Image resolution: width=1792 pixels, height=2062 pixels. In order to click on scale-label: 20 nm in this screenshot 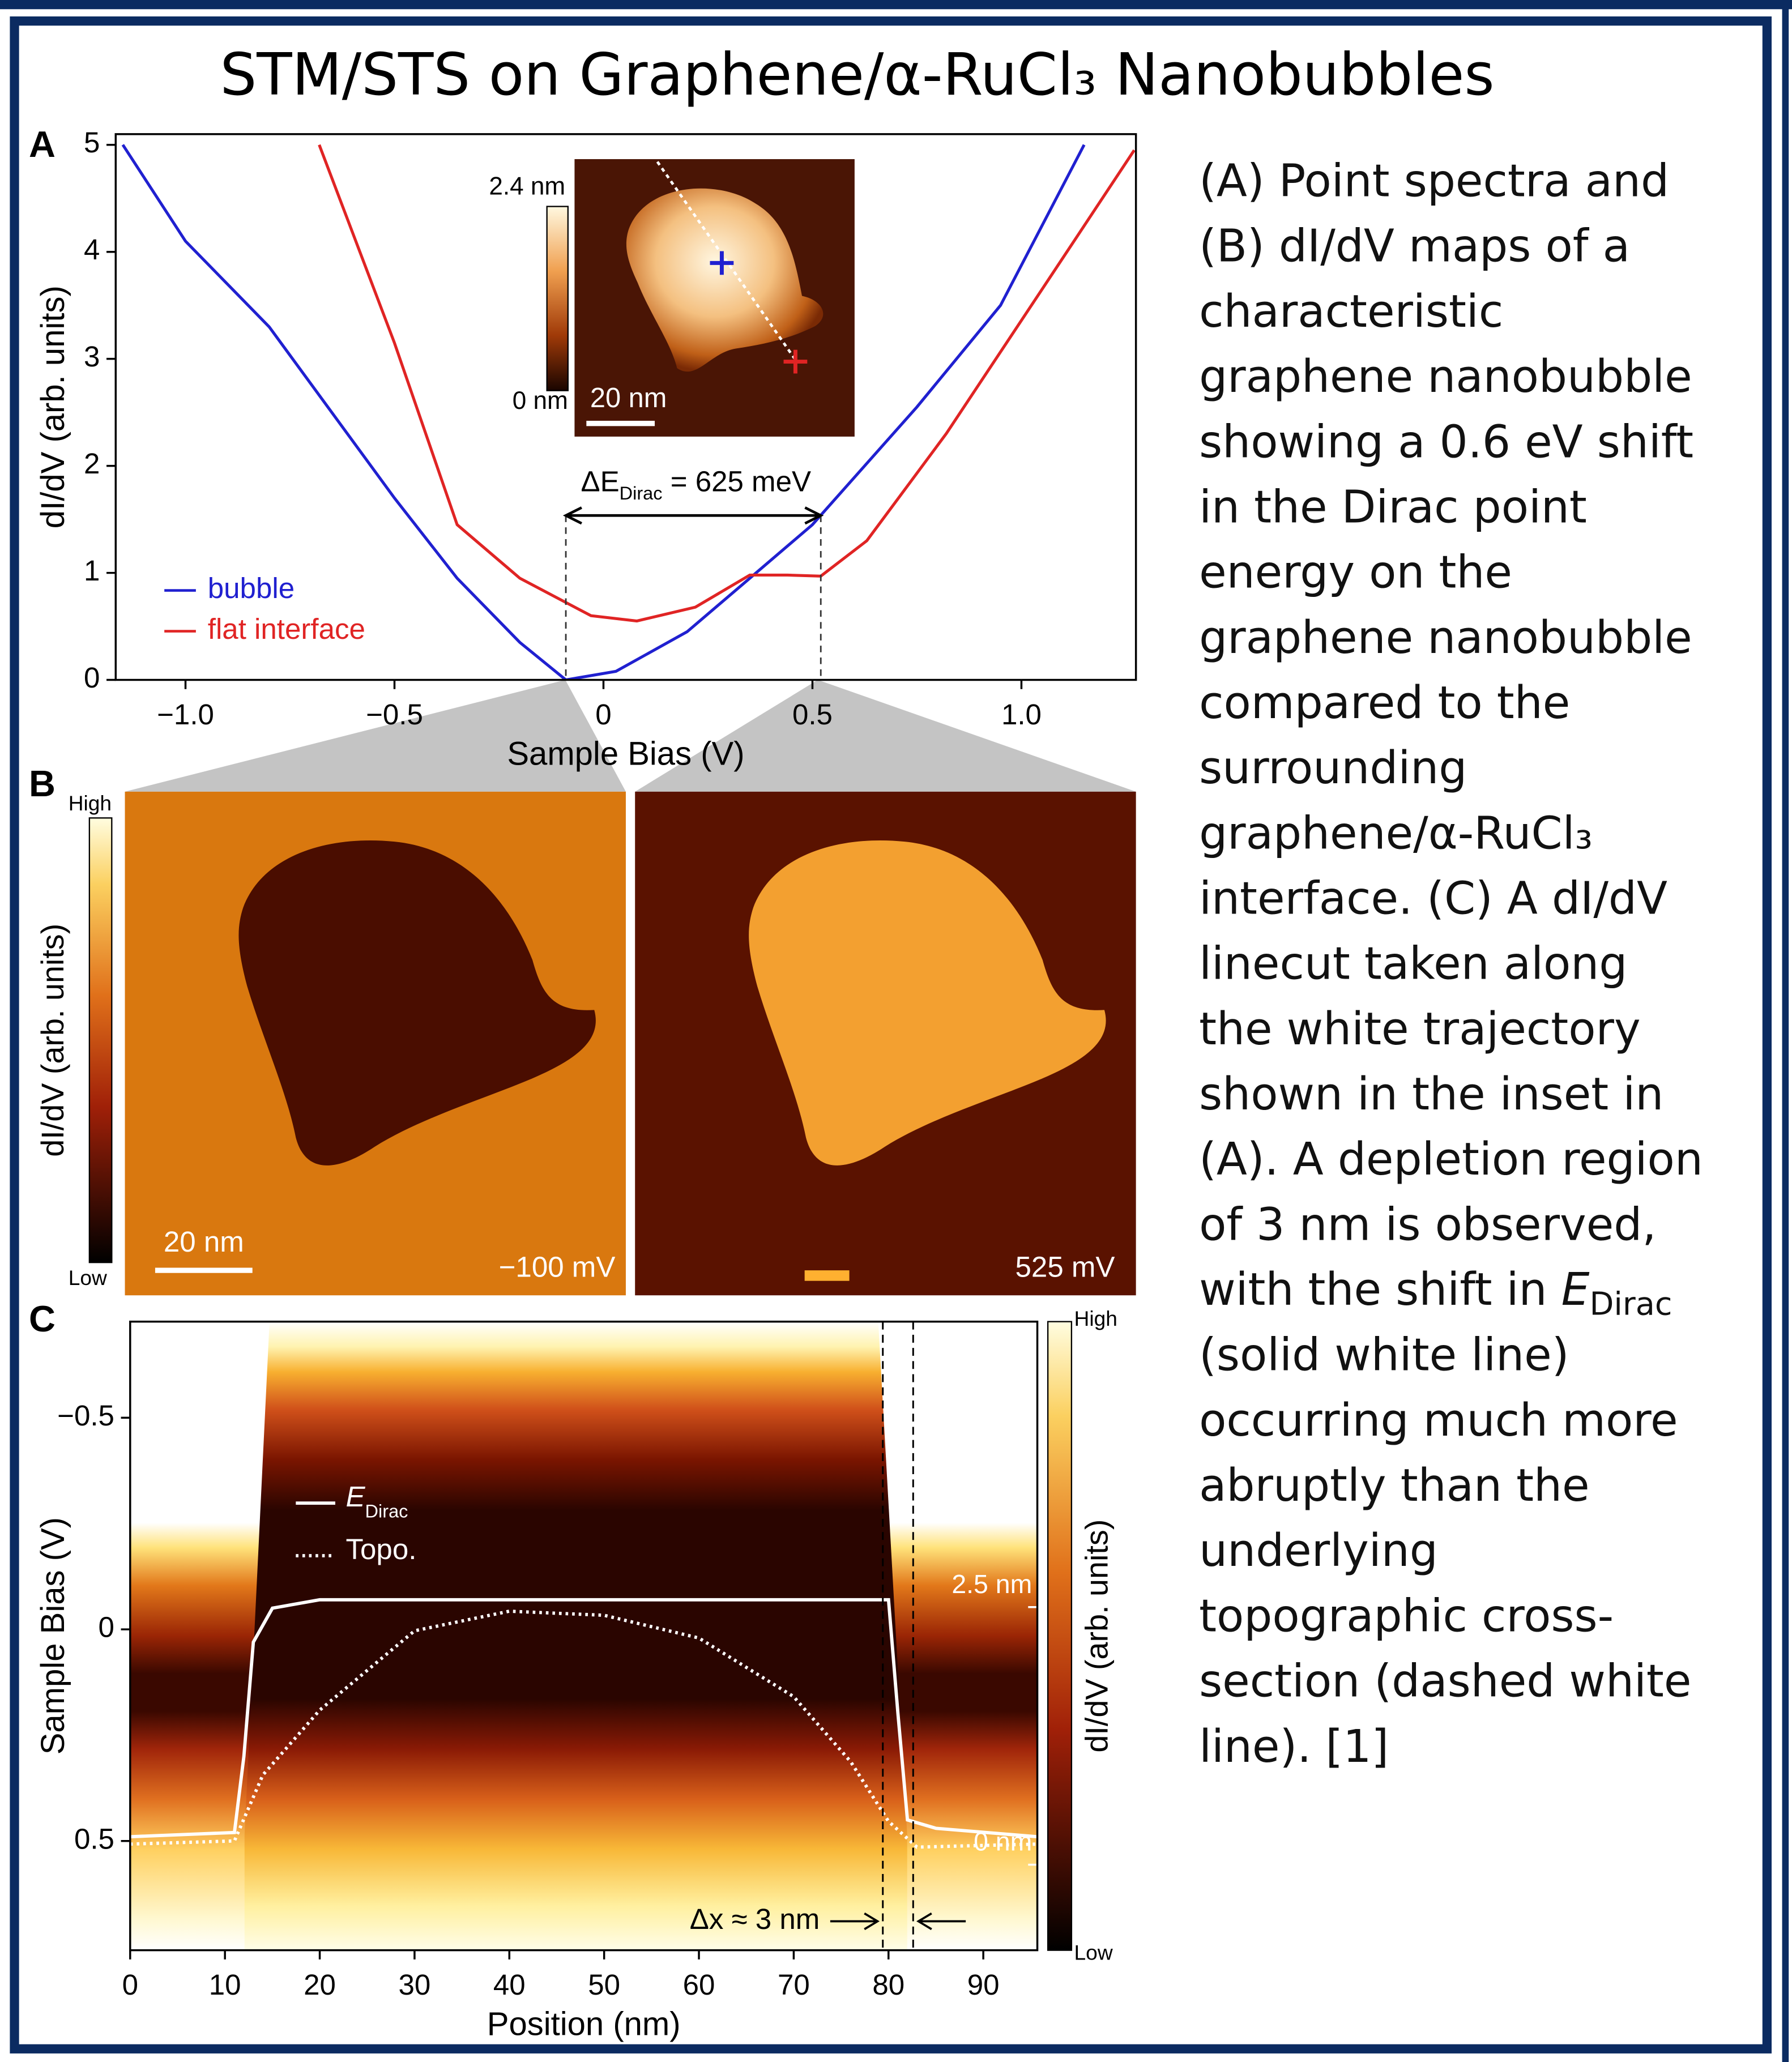, I will do `click(204, 1242)`.